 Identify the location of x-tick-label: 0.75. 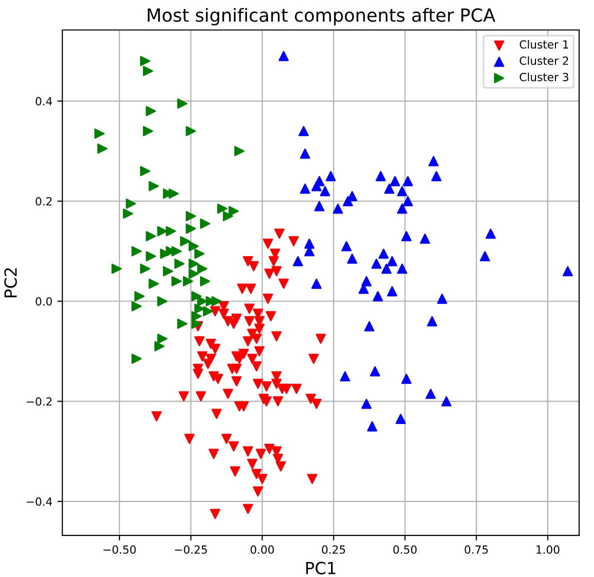
(476, 549).